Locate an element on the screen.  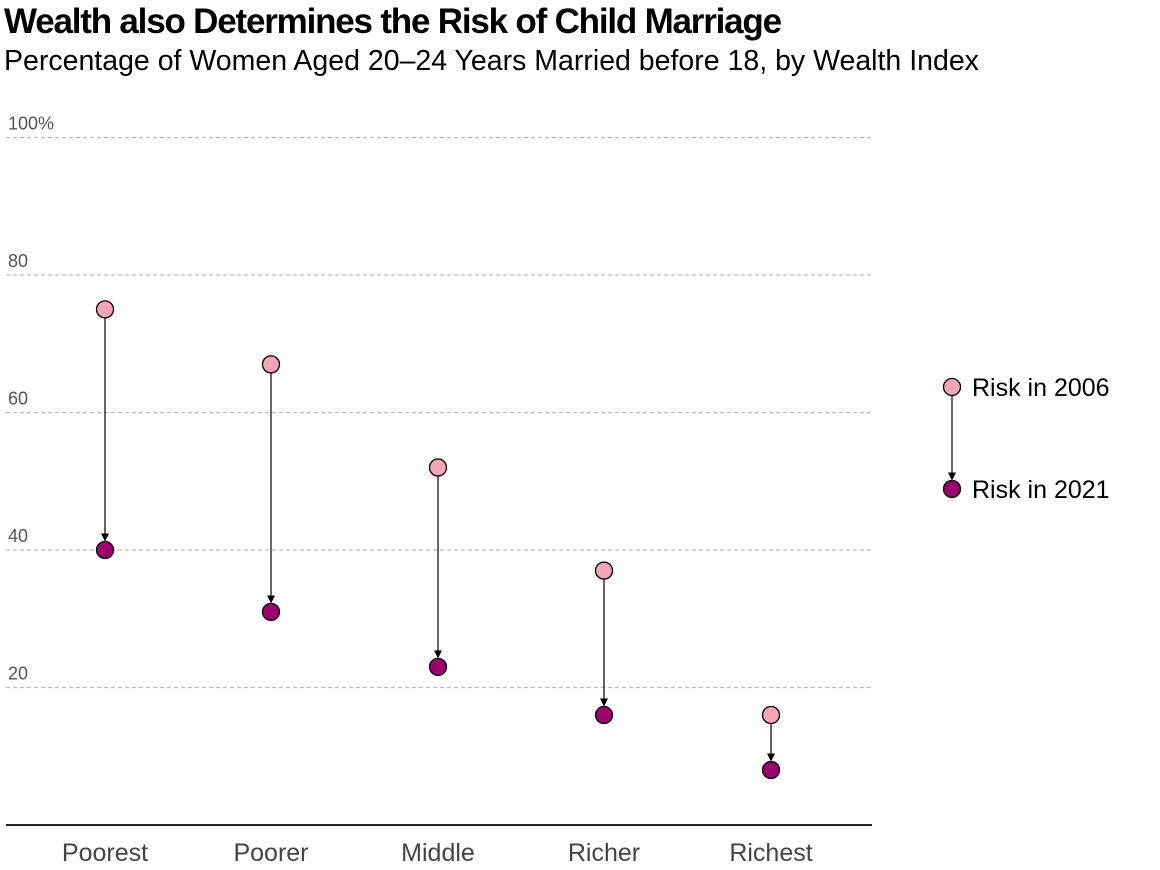
x-axis: Poorest Poorer Middle Richer Richest is located at coordinates (439, 845).